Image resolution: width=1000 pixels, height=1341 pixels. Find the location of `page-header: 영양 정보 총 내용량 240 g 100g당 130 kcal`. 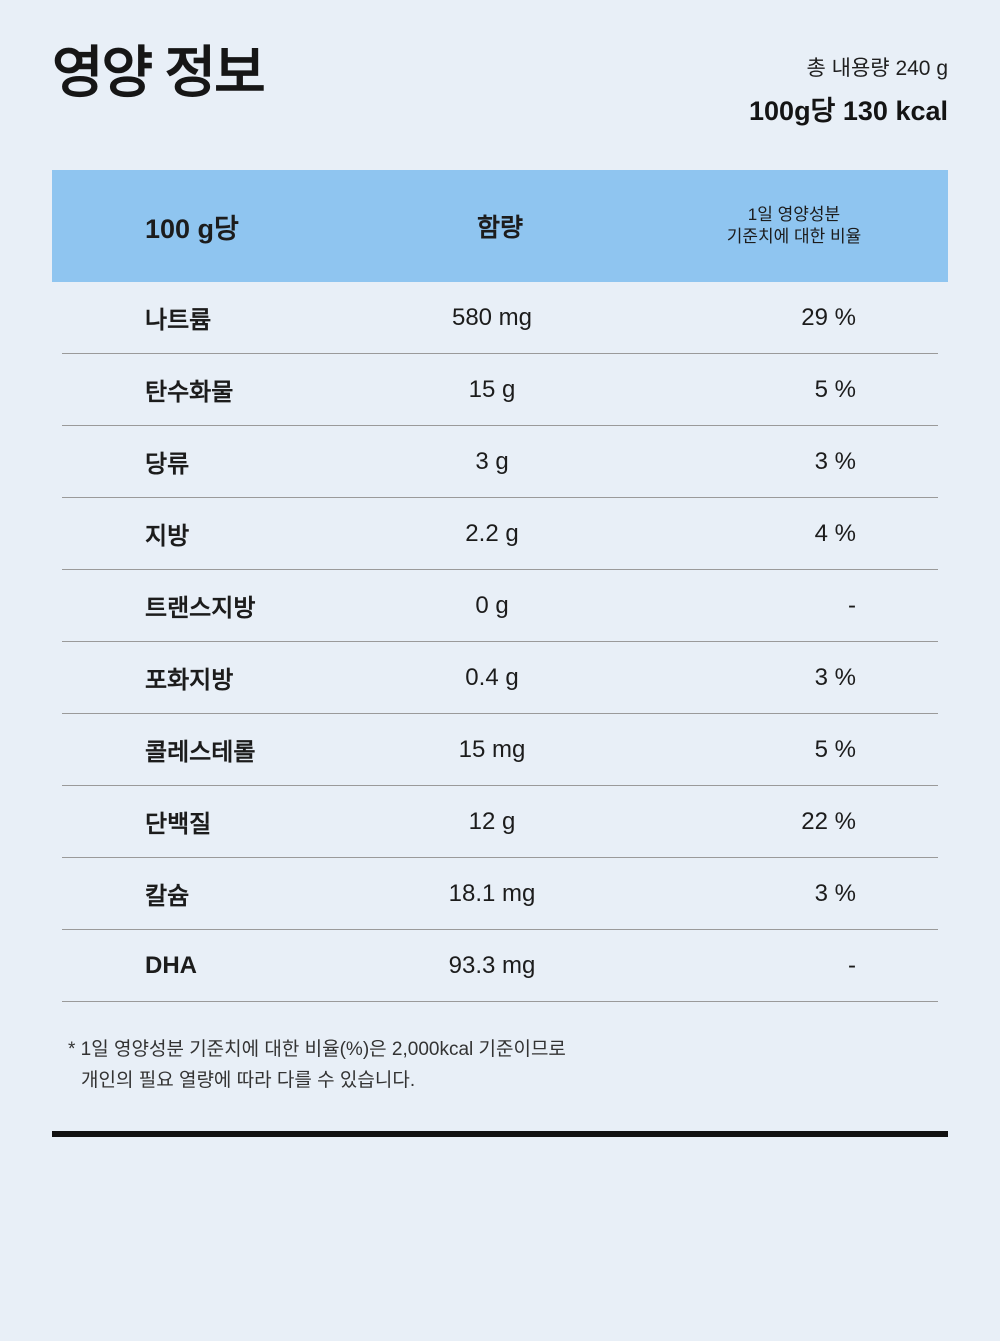

page-header: 영양 정보 총 내용량 240 g 100g당 130 kcal is located at coordinates (500, 64).